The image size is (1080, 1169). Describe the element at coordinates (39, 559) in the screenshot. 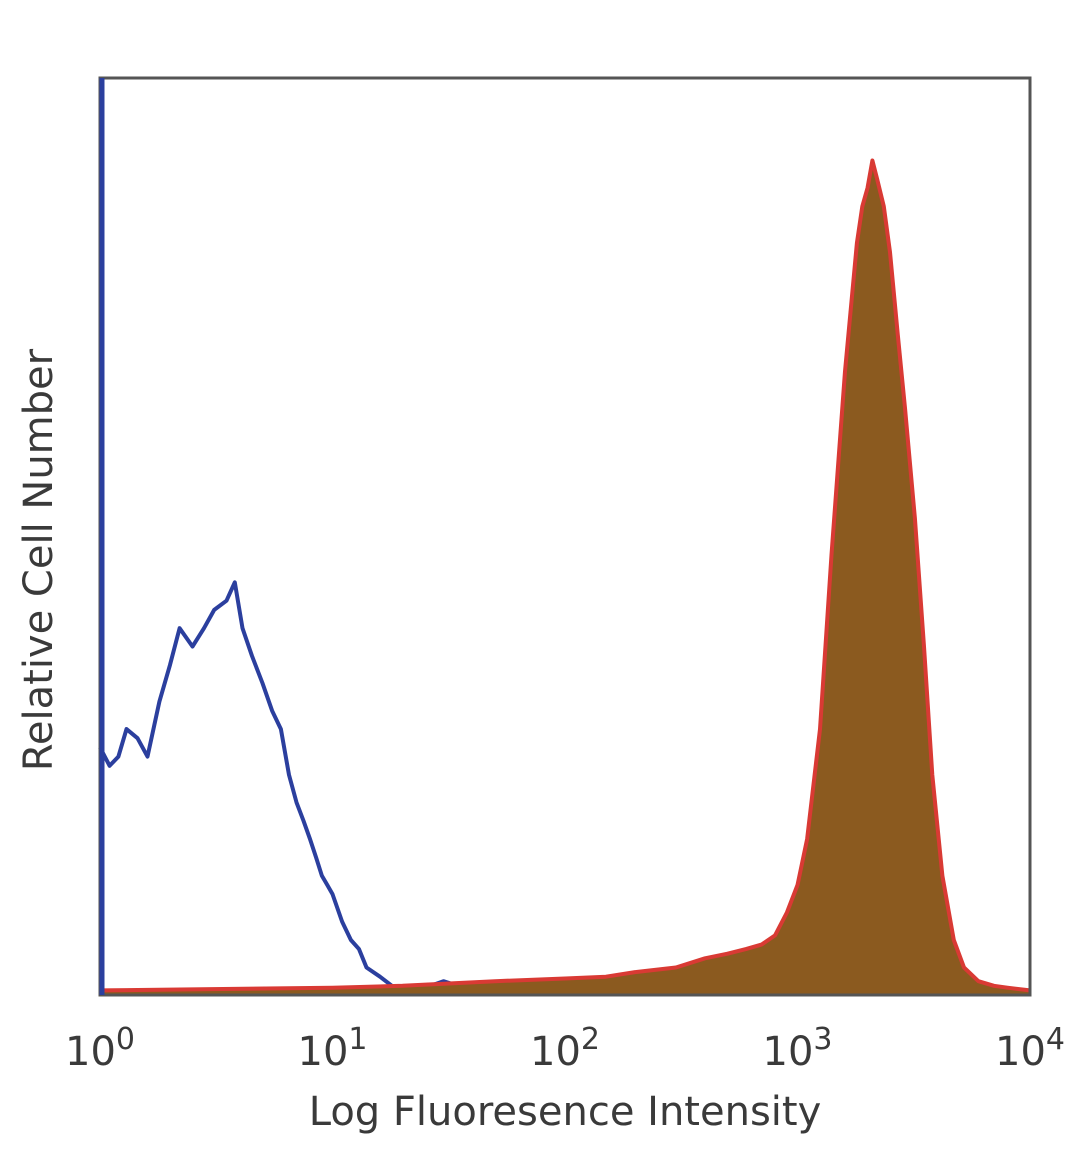

I see `y-axis-label: Relative Cell Number` at that location.